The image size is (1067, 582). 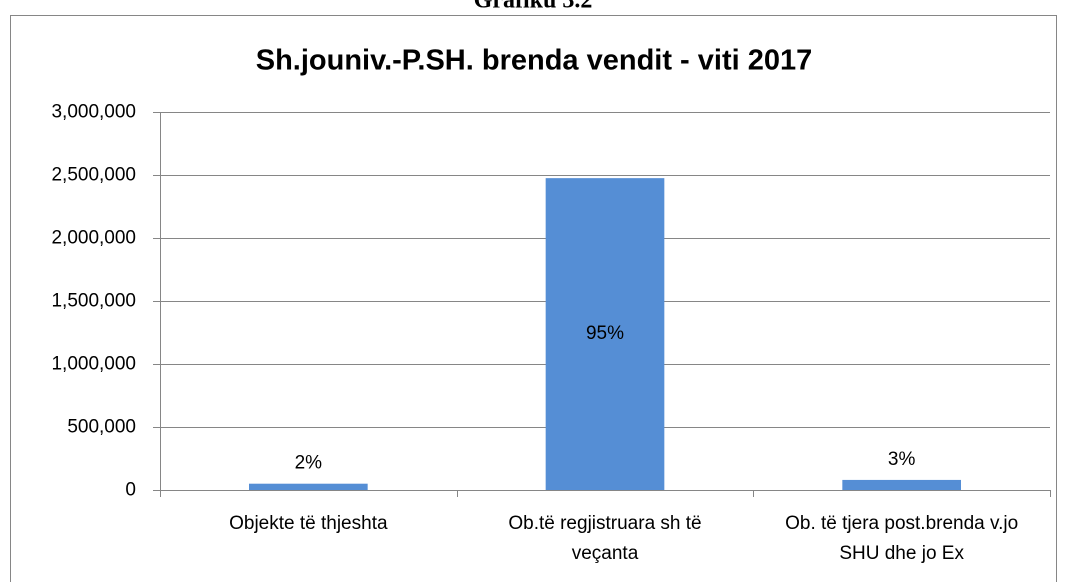 I want to click on caption: Grafiku 3.2, so click(x=533, y=7).